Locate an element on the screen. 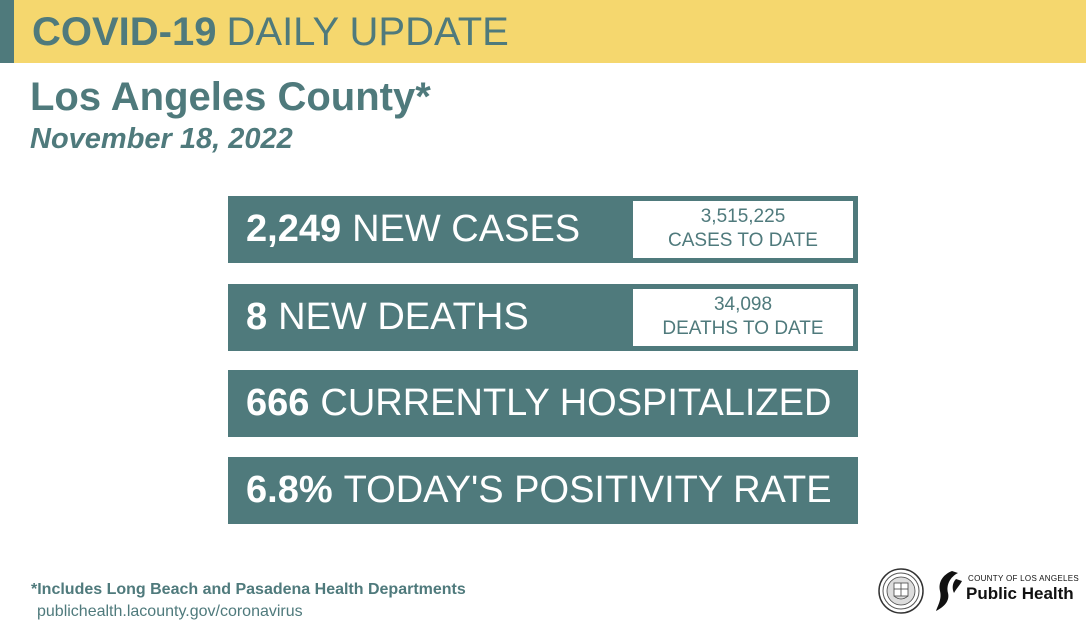 This screenshot has height=632, width=1086. new-deaths-label: NEW DEATHS is located at coordinates (403, 317).